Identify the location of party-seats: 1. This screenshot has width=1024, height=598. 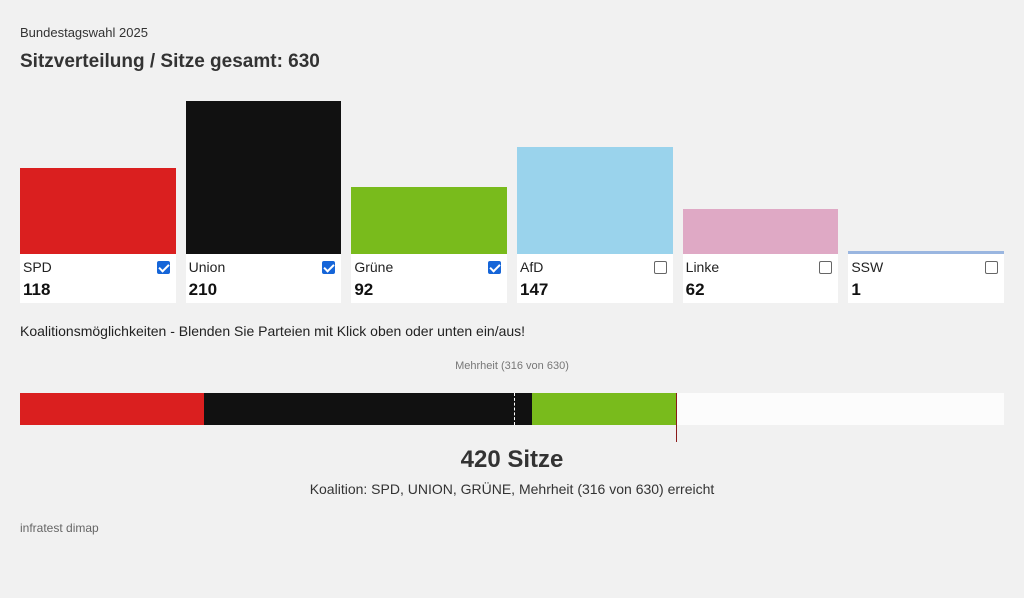
(856, 289).